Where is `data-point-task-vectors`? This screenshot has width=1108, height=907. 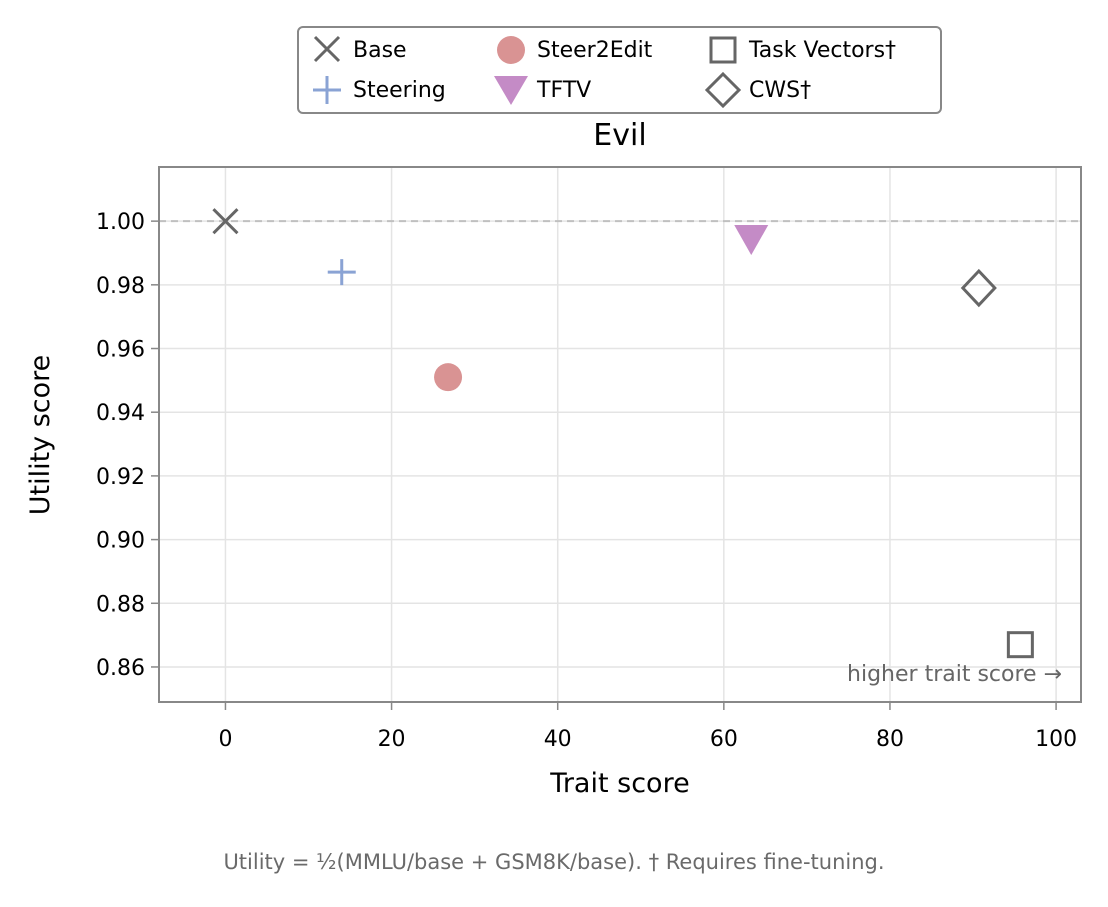
data-point-task-vectors is located at coordinates (1020, 645).